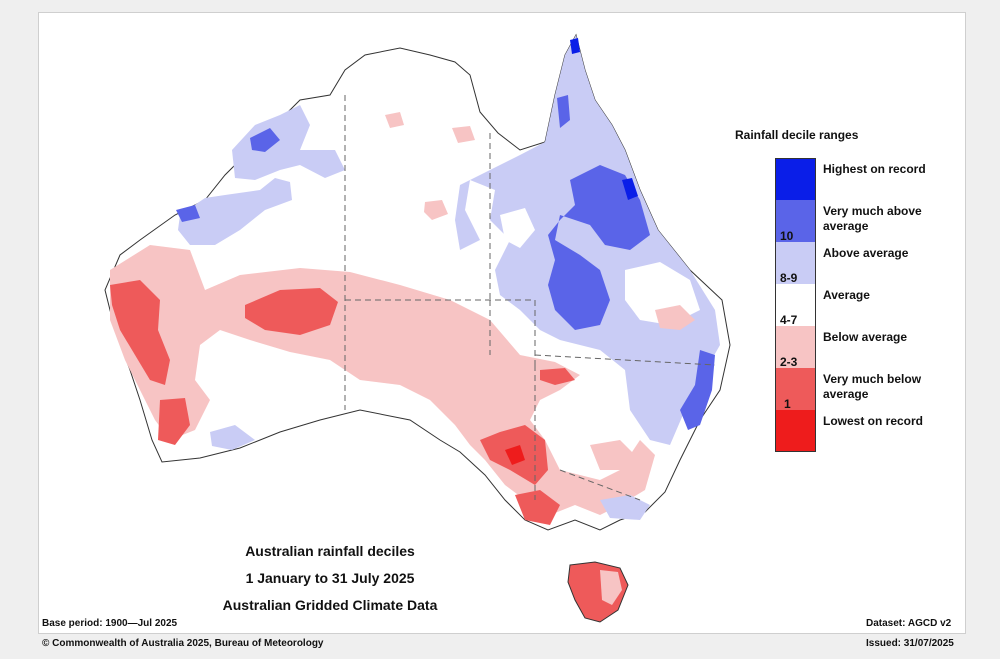 Image resolution: width=1000 pixels, height=659 pixels. I want to click on very-much-below-sa-east, so click(557, 376).